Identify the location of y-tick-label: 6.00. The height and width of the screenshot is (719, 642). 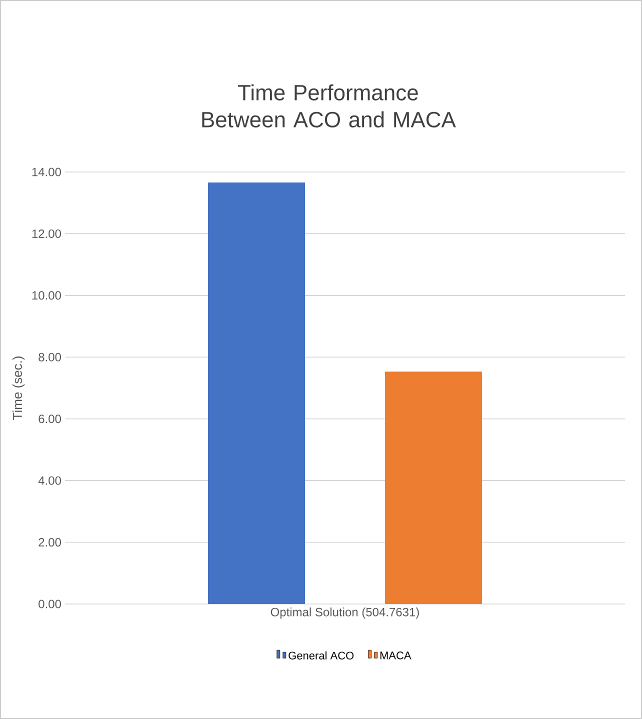
(50, 419).